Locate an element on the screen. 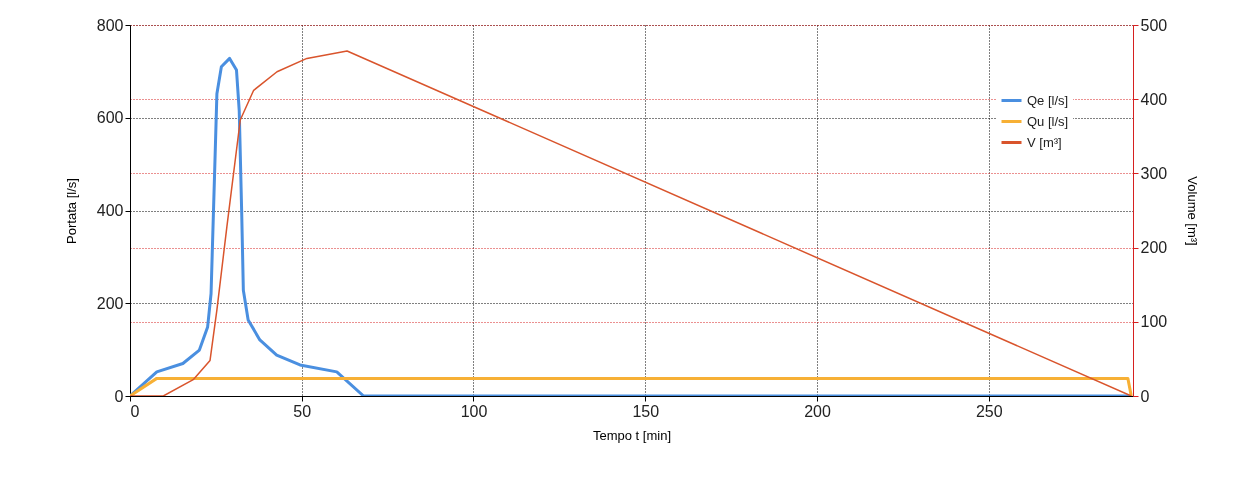 This screenshot has width=1255, height=479. y-tick-label: 0 is located at coordinates (119, 396).